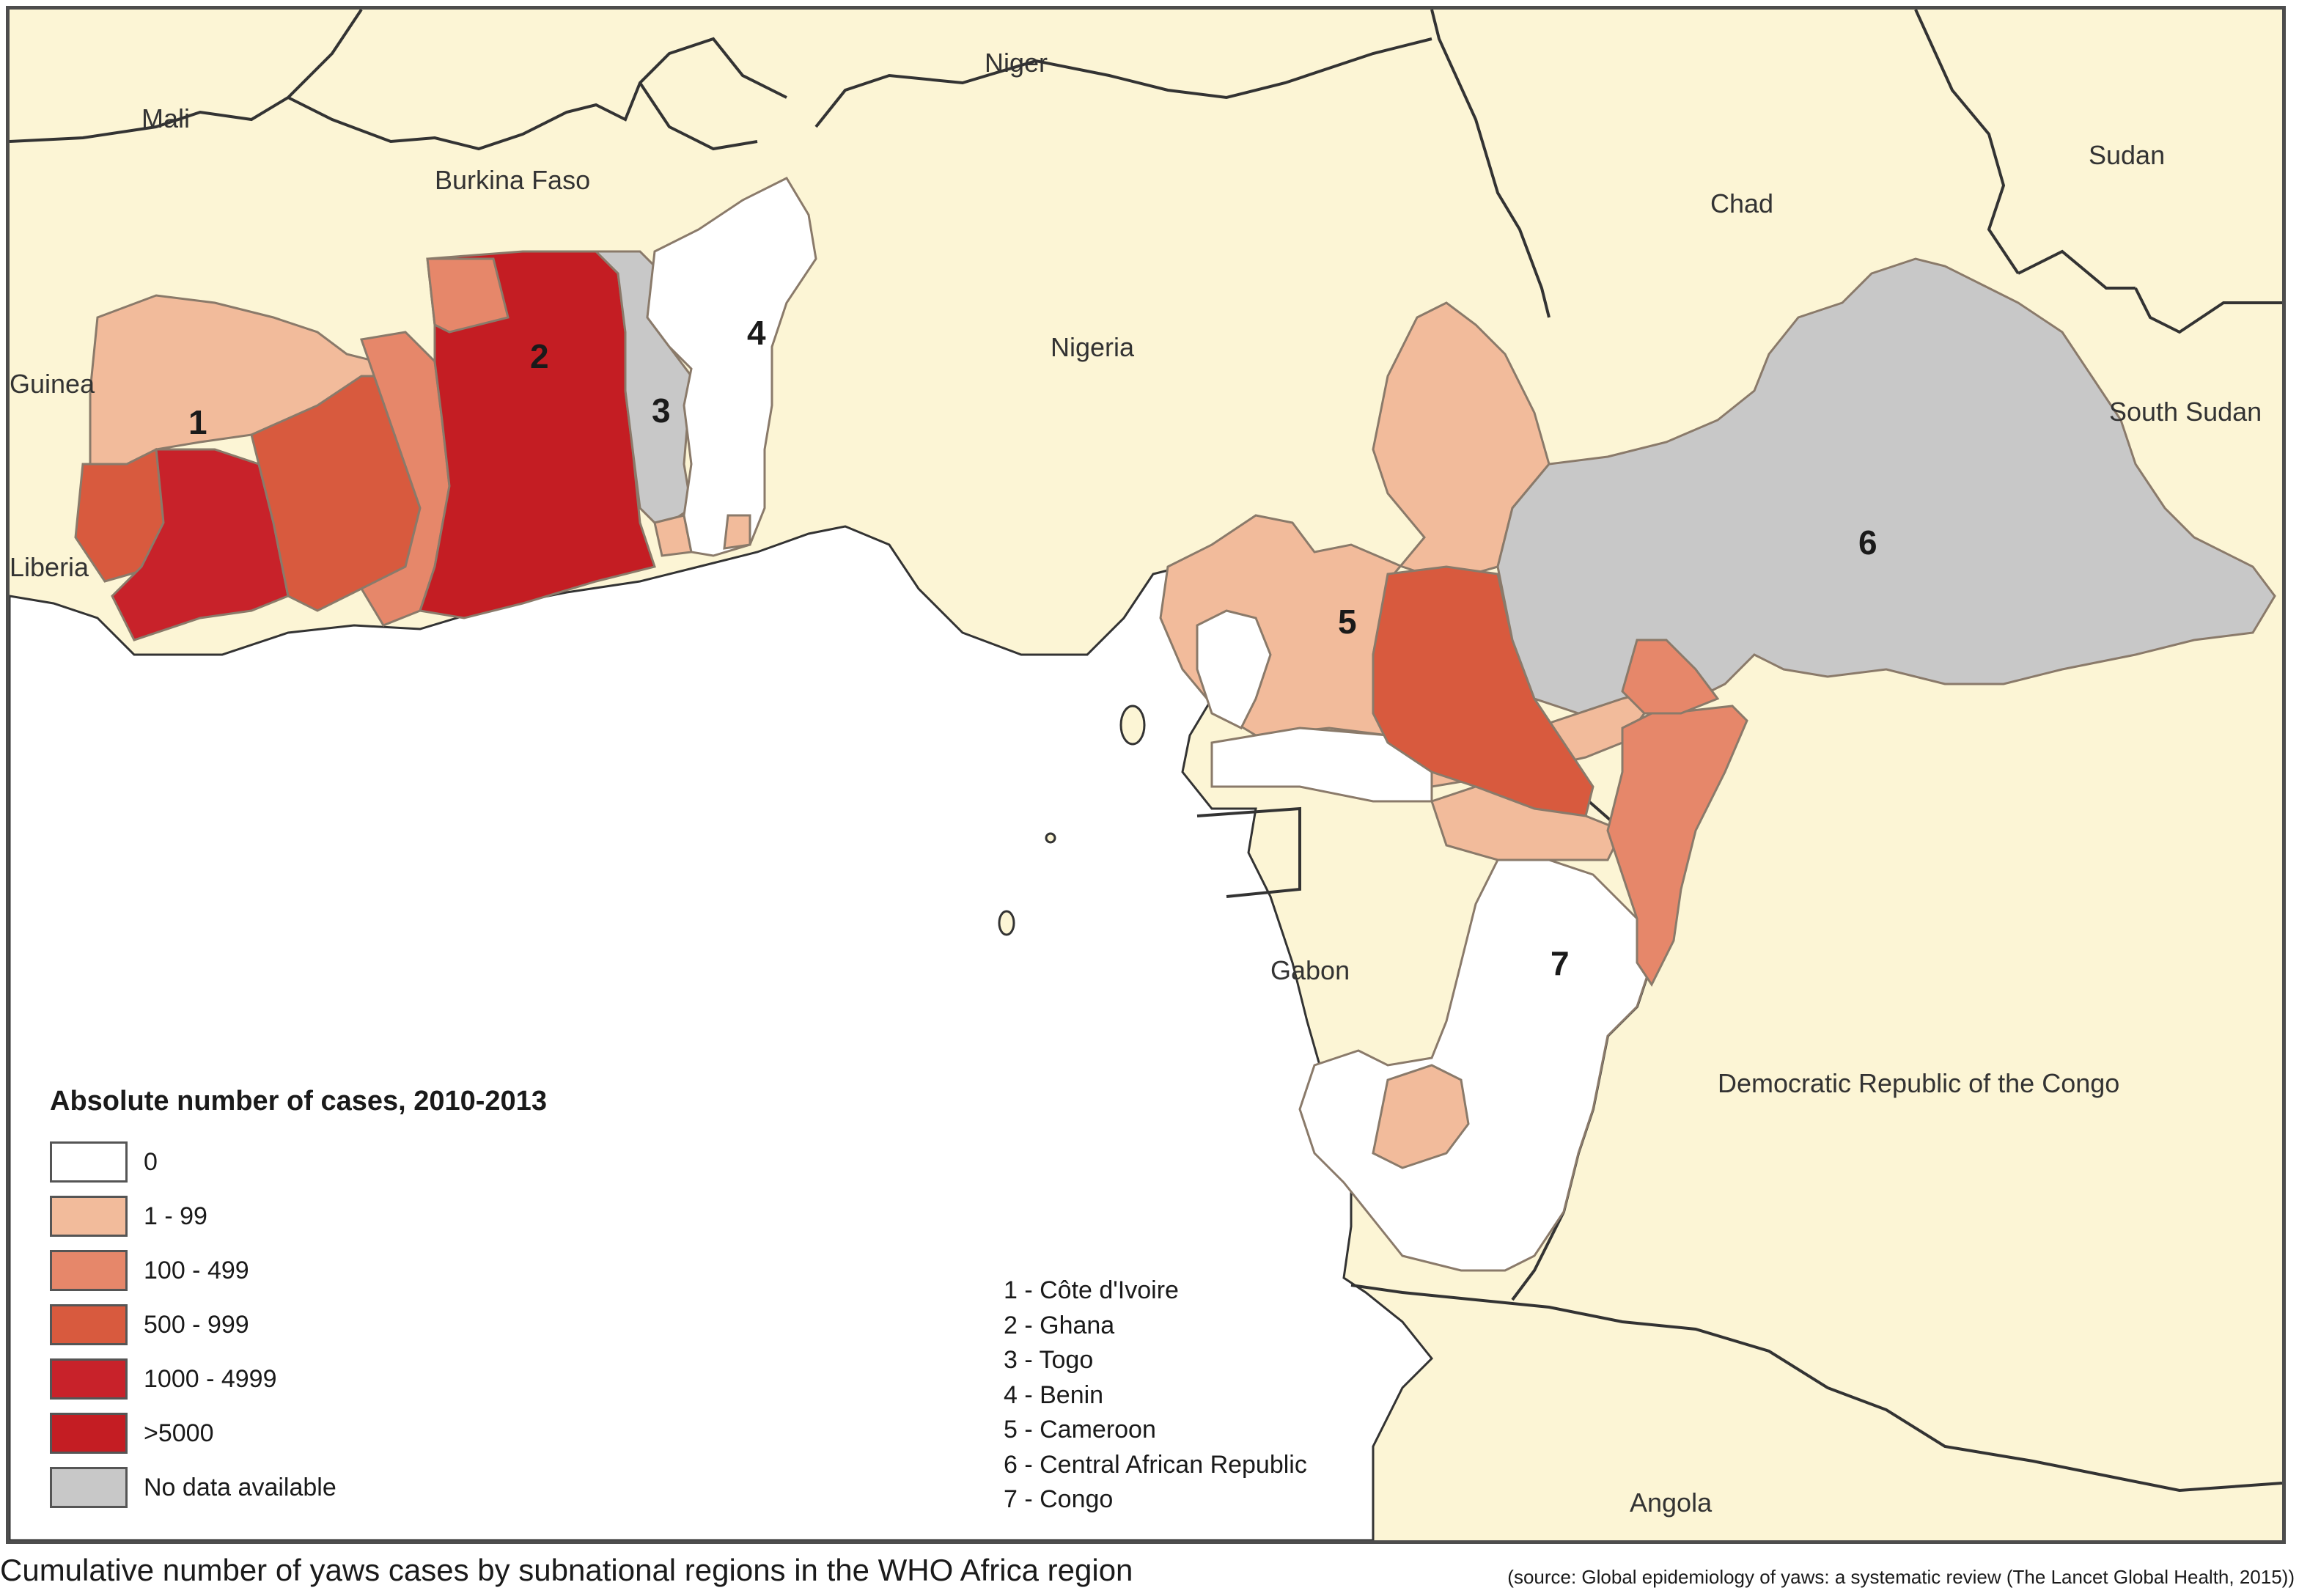 This screenshot has width=2299, height=1596. I want to click on legend-label: No data available, so click(240, 1487).